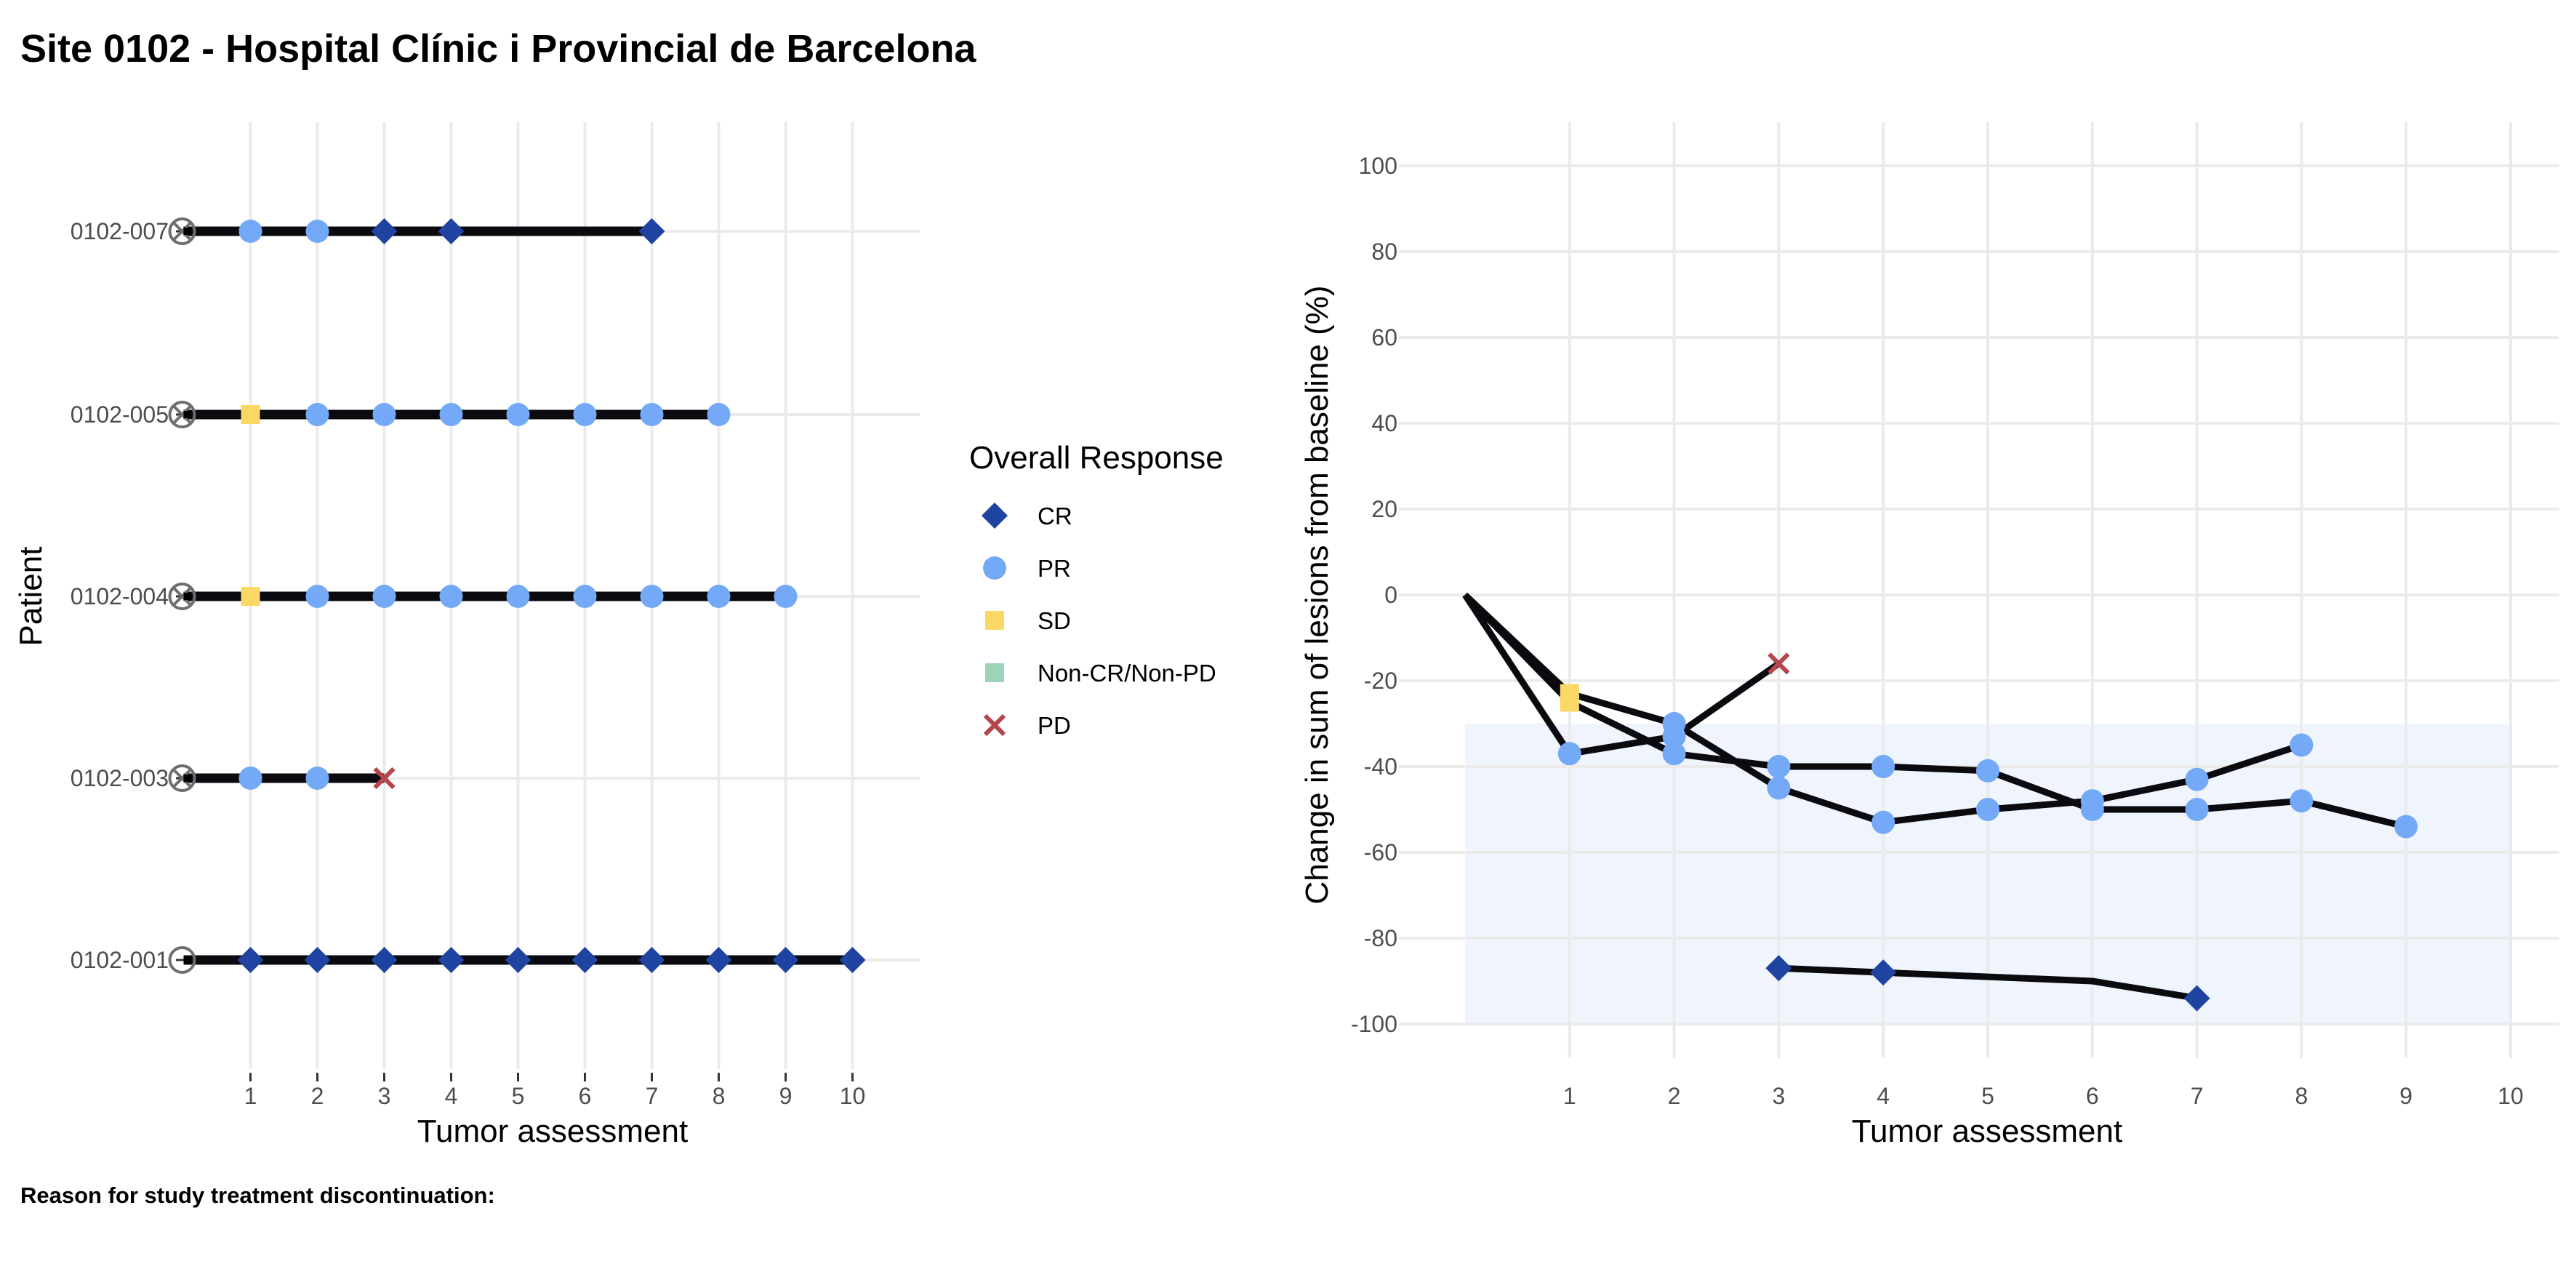 This screenshot has height=1288, width=2576. What do you see at coordinates (1127, 673) in the screenshot?
I see `legend-label: Non-CR/Non-PD` at bounding box center [1127, 673].